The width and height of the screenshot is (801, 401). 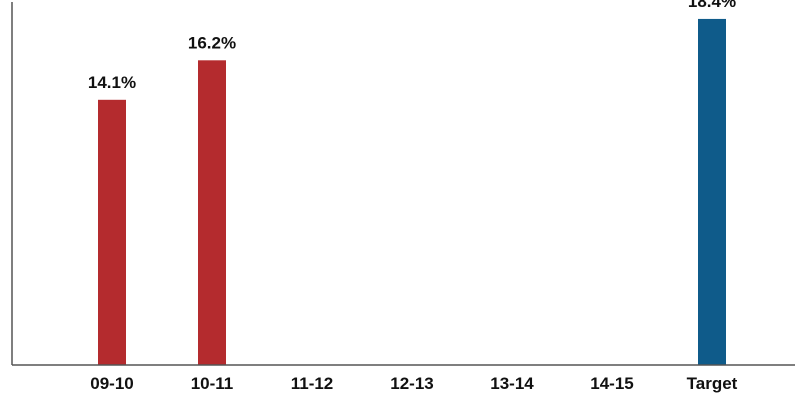 I want to click on x-tick-label-12-13: 12-13, so click(x=411, y=383).